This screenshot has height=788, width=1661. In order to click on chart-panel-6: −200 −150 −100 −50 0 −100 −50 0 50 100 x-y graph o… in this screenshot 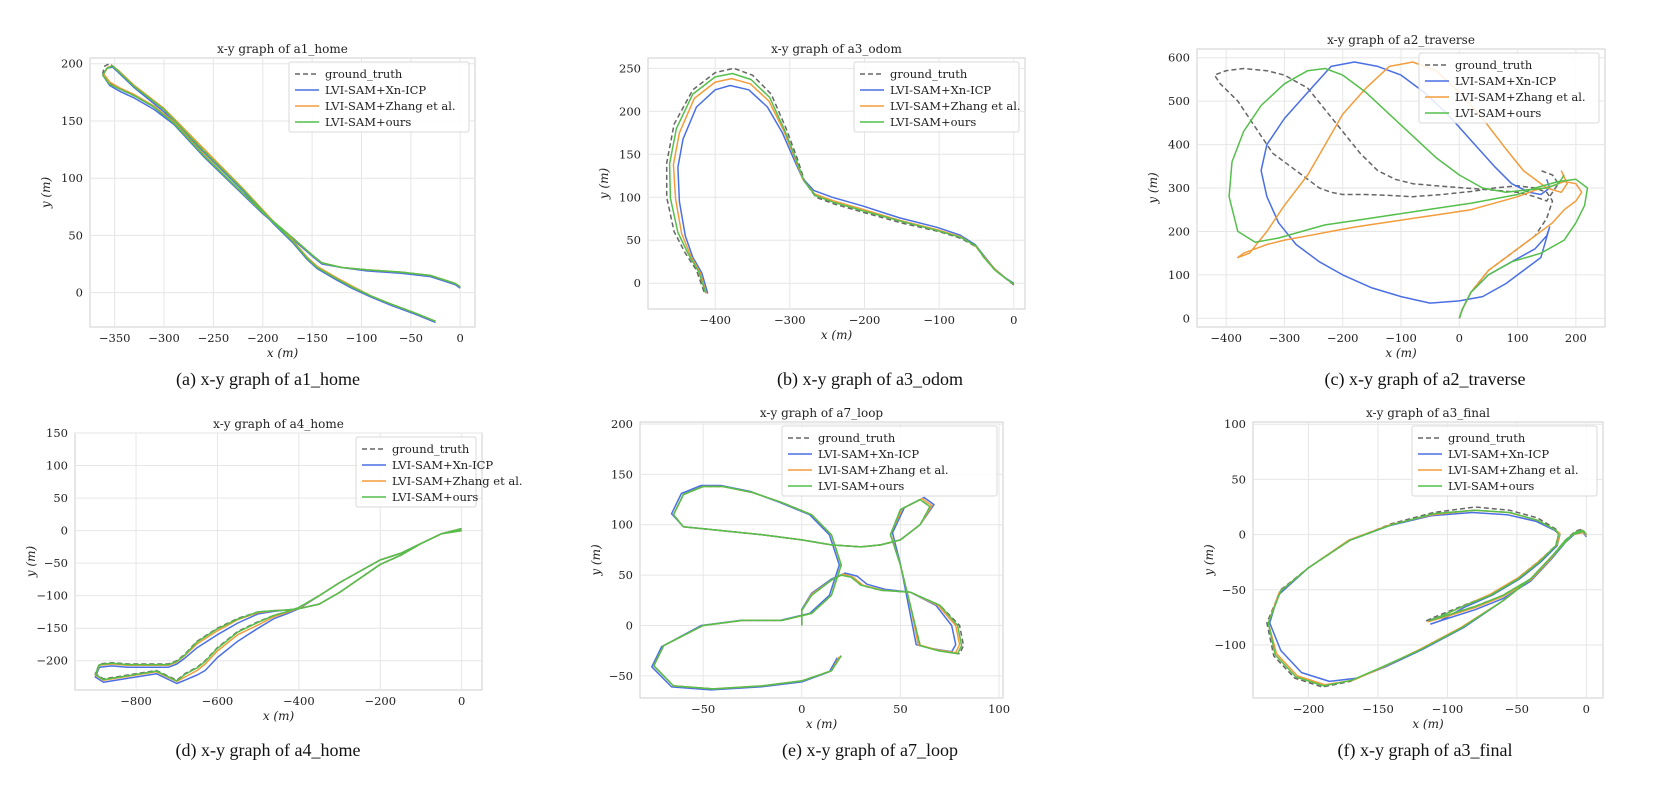, I will do `click(1403, 583)`.